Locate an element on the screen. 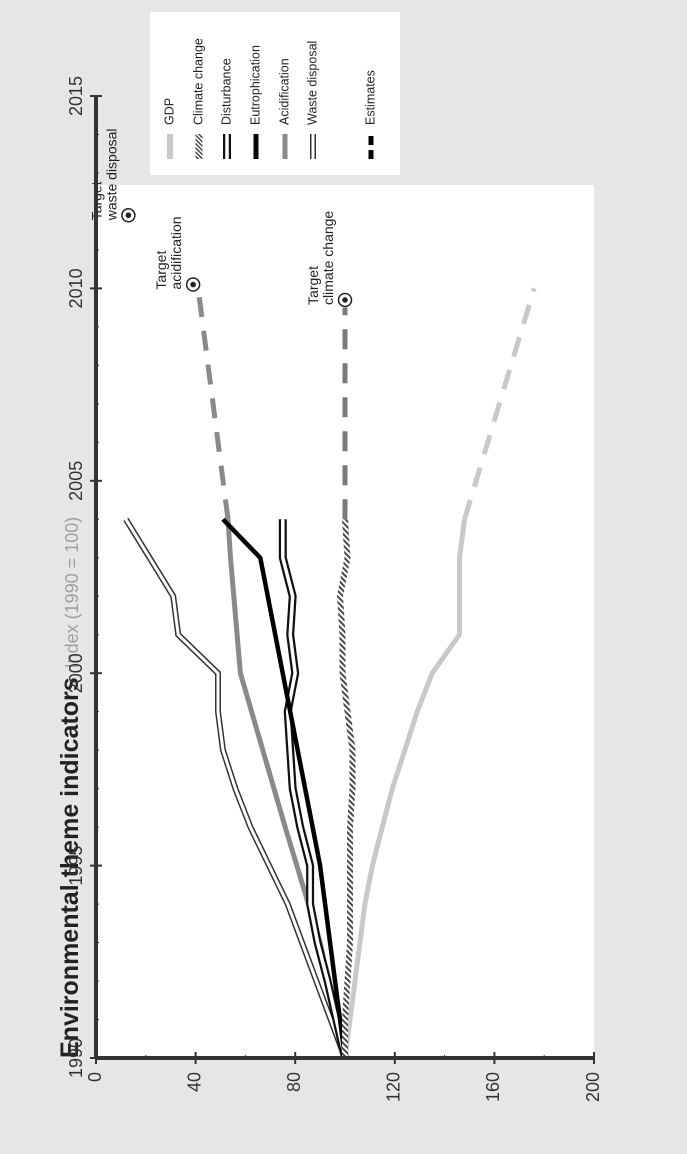  y-tick-label-120: 120 is located at coordinates (394, 1087).